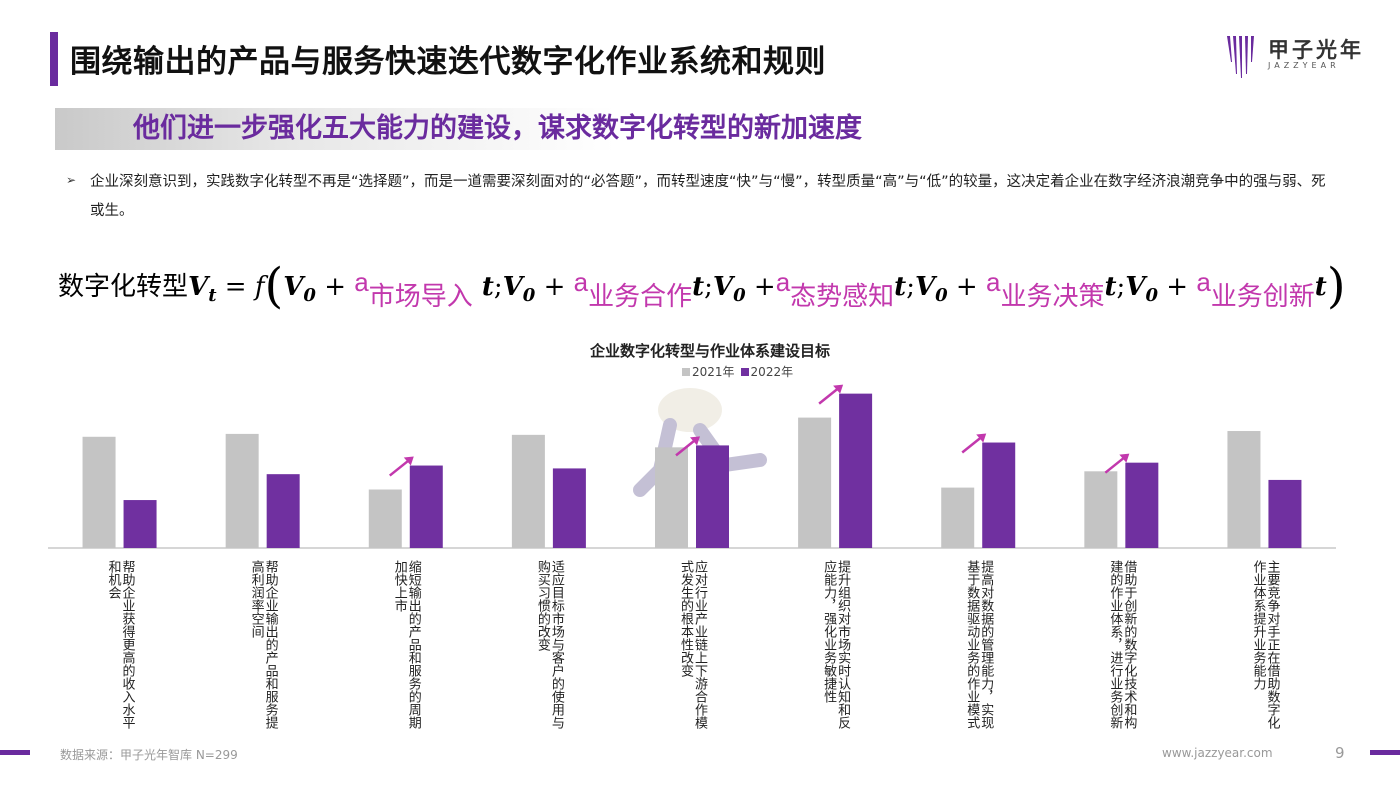 The width and height of the screenshot is (1400, 788). I want to click on category-label: 适应目标市场与客户的使用与购买习惯的改变, so click(549, 644).